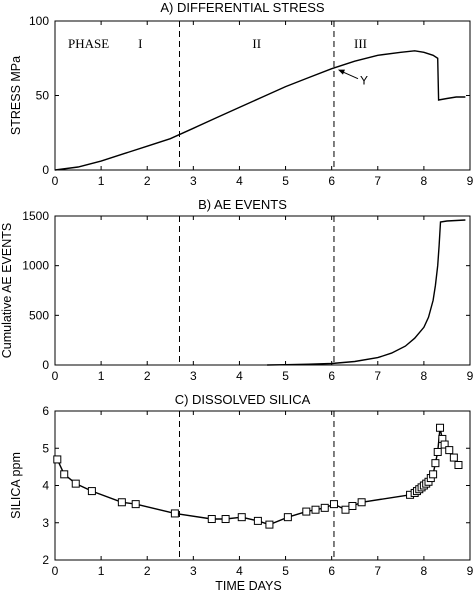 The height and width of the screenshot is (594, 474). What do you see at coordinates (43, 96) in the screenshot?
I see `y-tick-label: 50` at bounding box center [43, 96].